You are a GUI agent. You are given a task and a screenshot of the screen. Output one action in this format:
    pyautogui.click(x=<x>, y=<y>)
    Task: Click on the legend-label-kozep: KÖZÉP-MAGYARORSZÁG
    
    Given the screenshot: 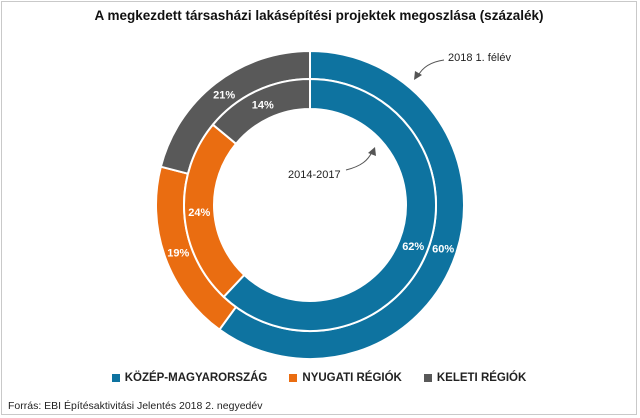 What is the action you would take?
    pyautogui.click(x=196, y=378)
    